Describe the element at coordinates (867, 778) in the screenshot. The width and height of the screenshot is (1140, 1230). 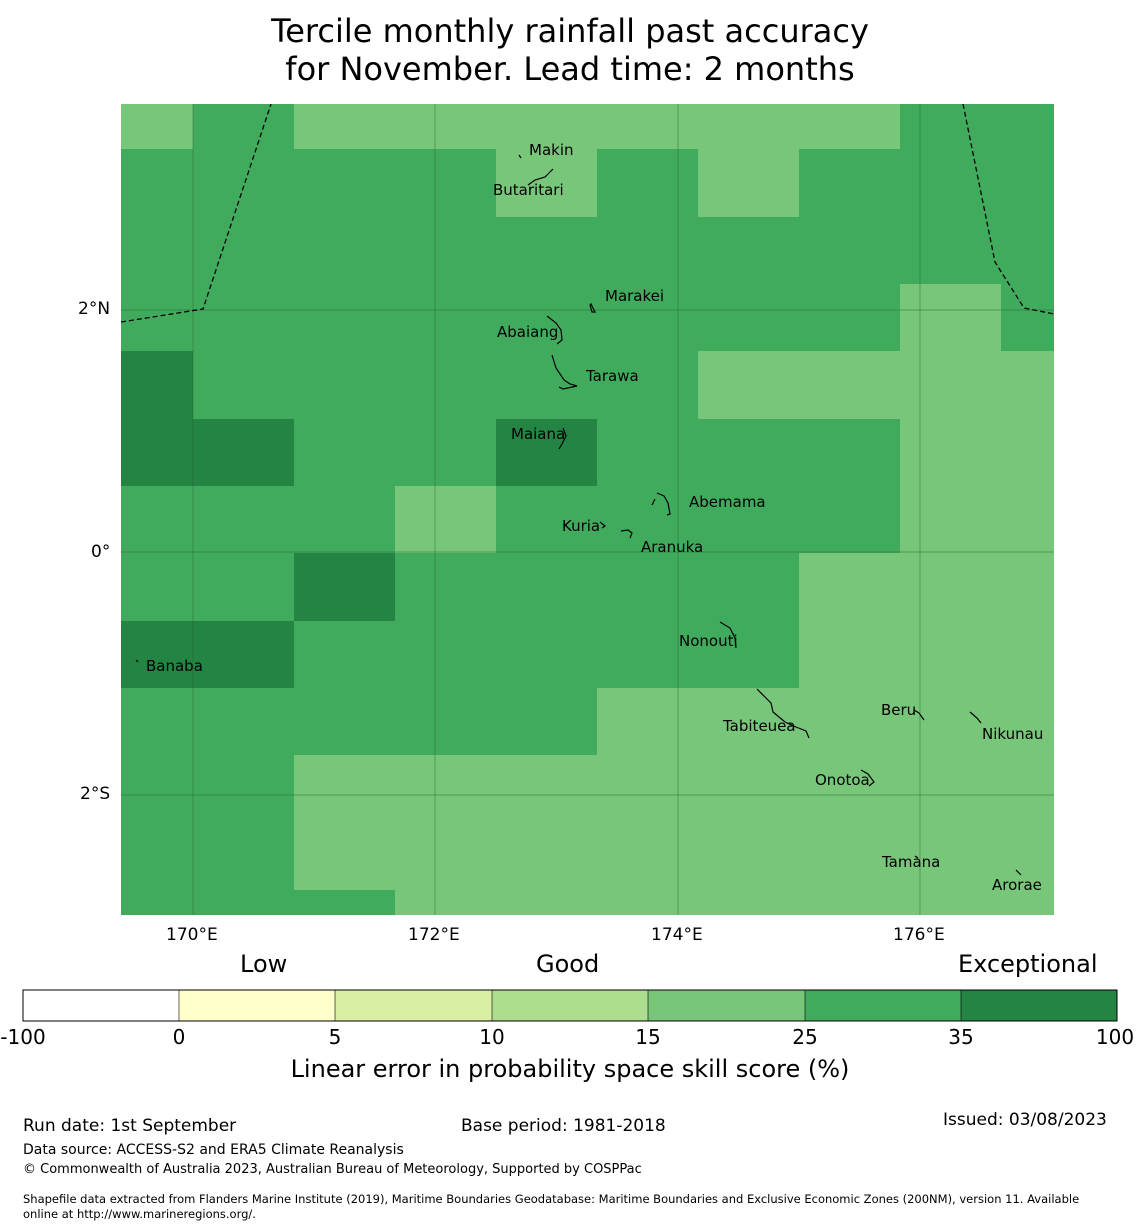
I see `onotoa-shape` at that location.